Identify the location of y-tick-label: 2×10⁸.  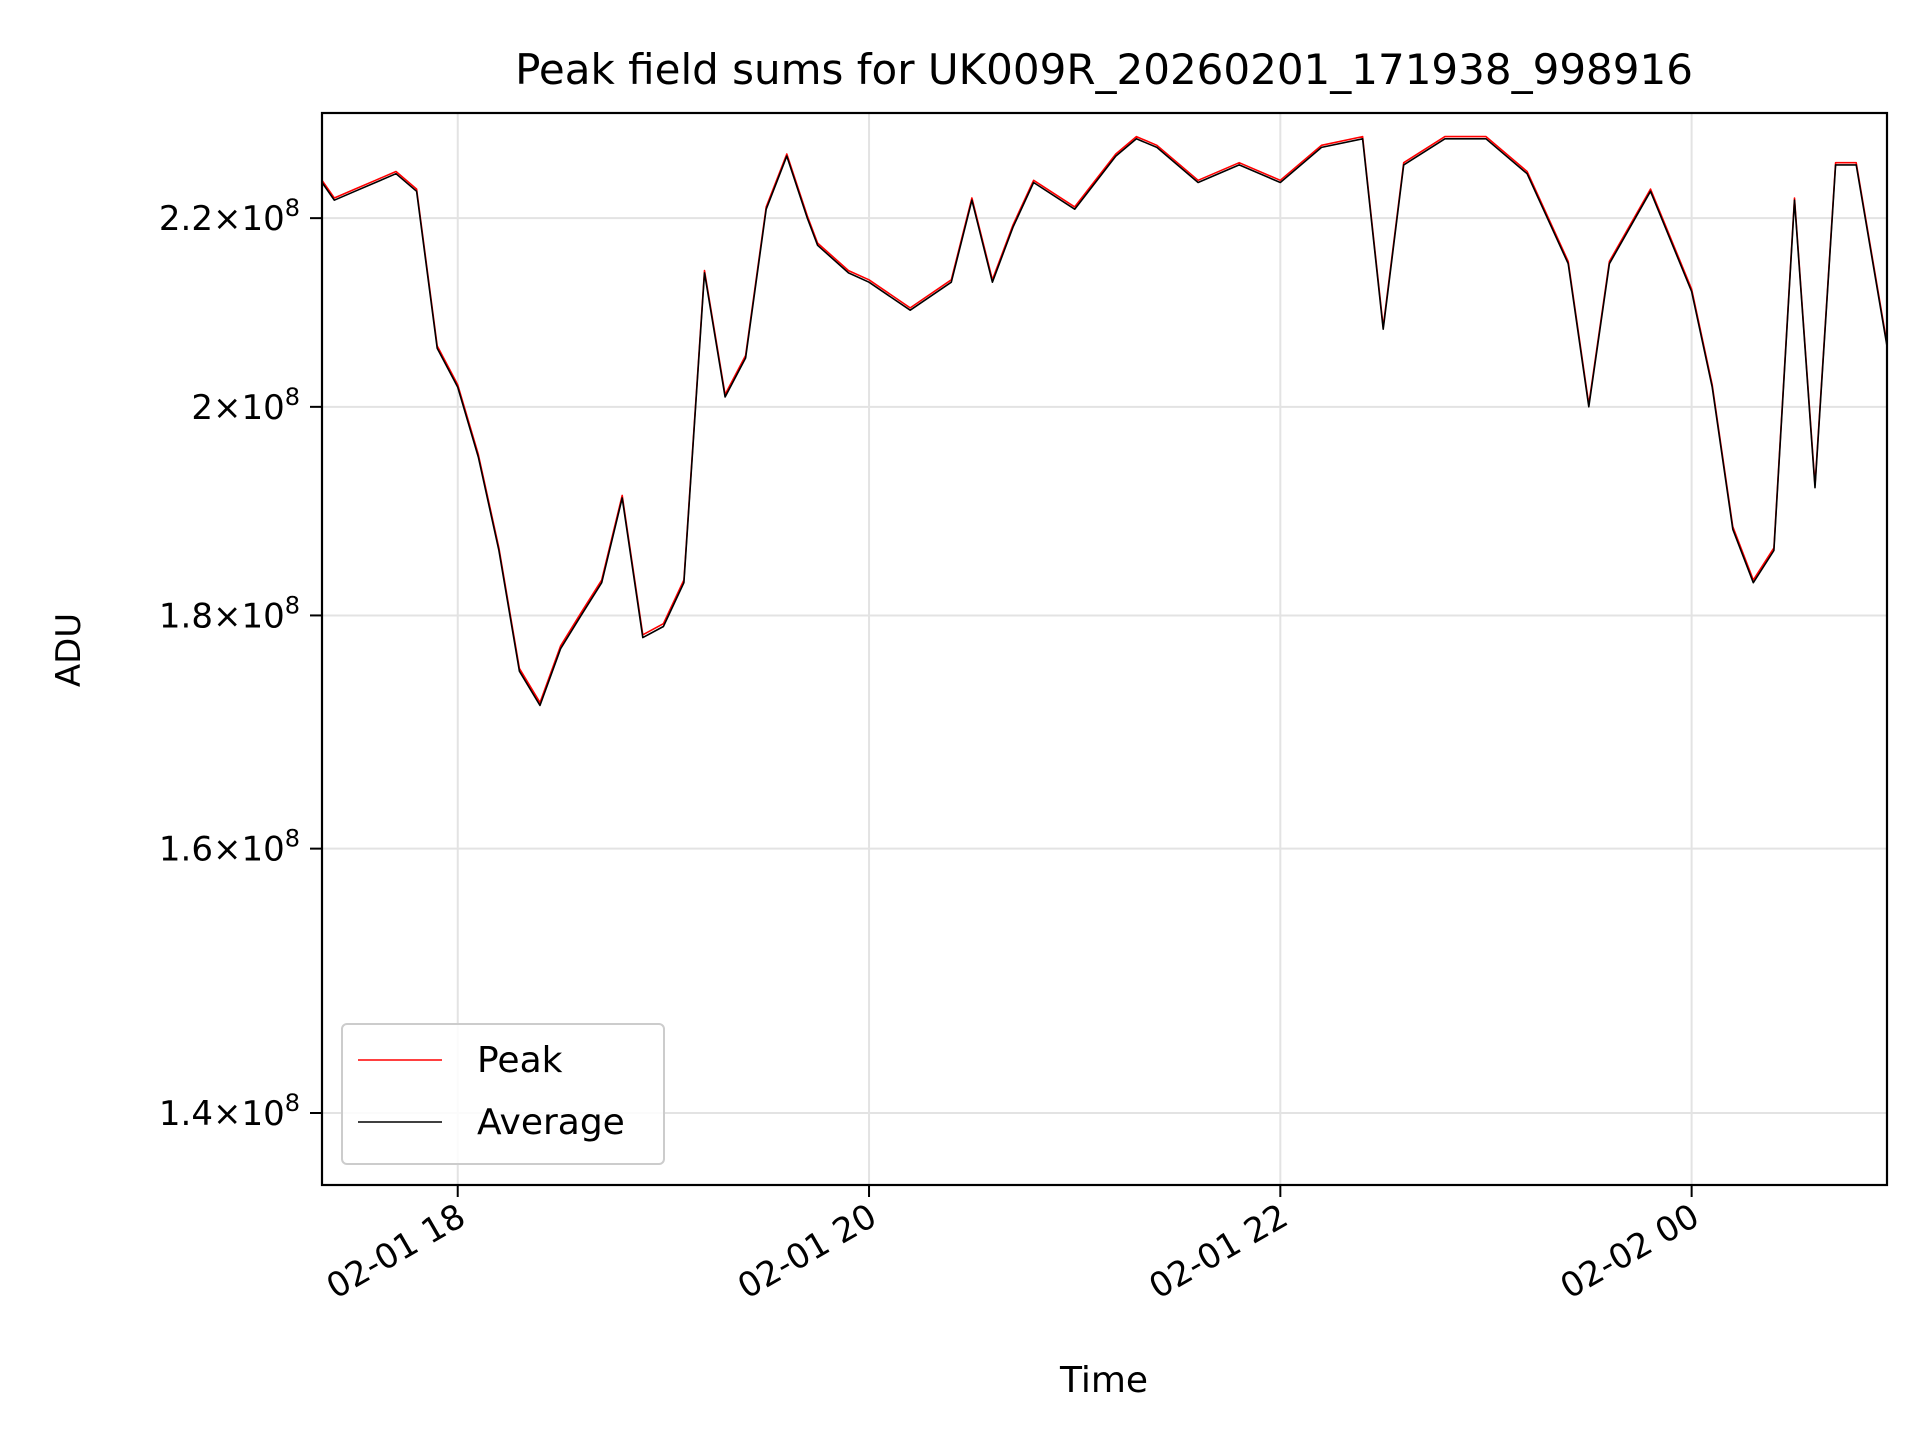
(245, 405).